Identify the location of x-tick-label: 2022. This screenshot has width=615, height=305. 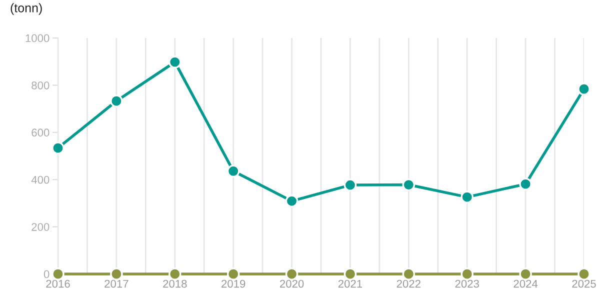
(408, 284).